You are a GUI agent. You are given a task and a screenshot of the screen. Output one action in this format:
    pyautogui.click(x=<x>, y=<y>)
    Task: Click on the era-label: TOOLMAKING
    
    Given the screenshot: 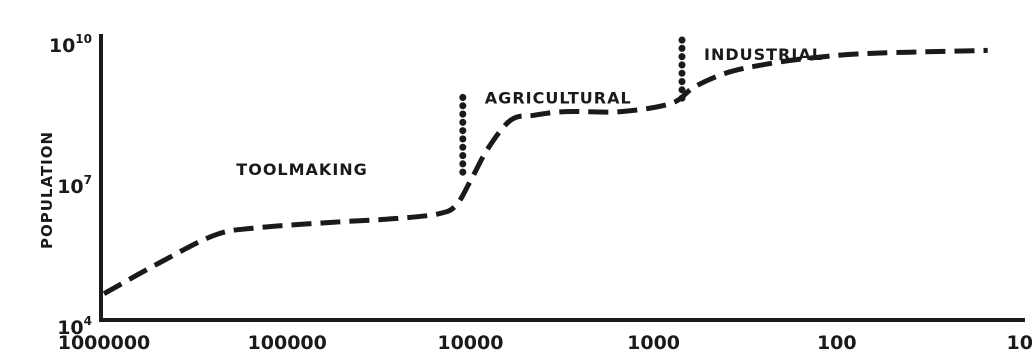 What is the action you would take?
    pyautogui.click(x=301, y=169)
    